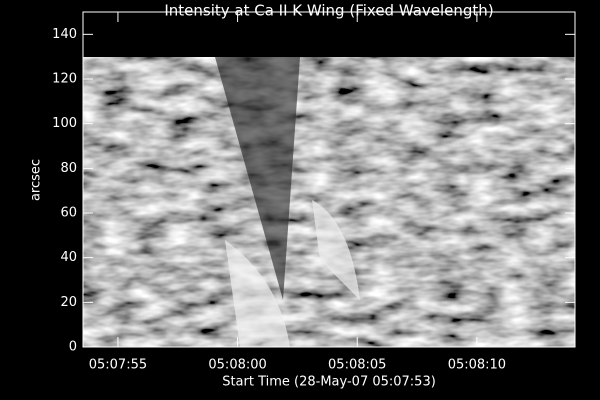 This screenshot has height=400, width=600. What do you see at coordinates (477, 365) in the screenshot?
I see `x-tick-label: 05:08:10` at bounding box center [477, 365].